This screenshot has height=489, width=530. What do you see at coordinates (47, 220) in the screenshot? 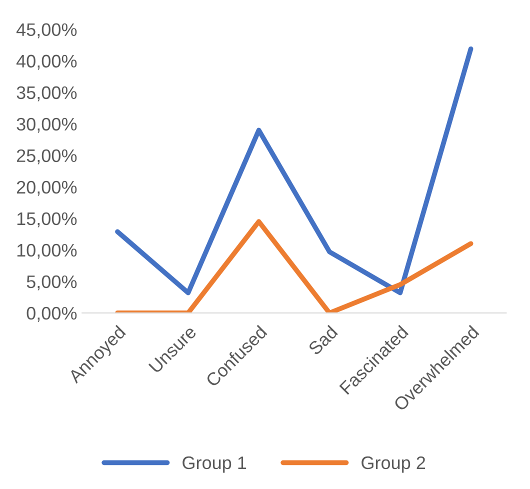
I see `y-tick-label: 15,00%` at bounding box center [47, 220].